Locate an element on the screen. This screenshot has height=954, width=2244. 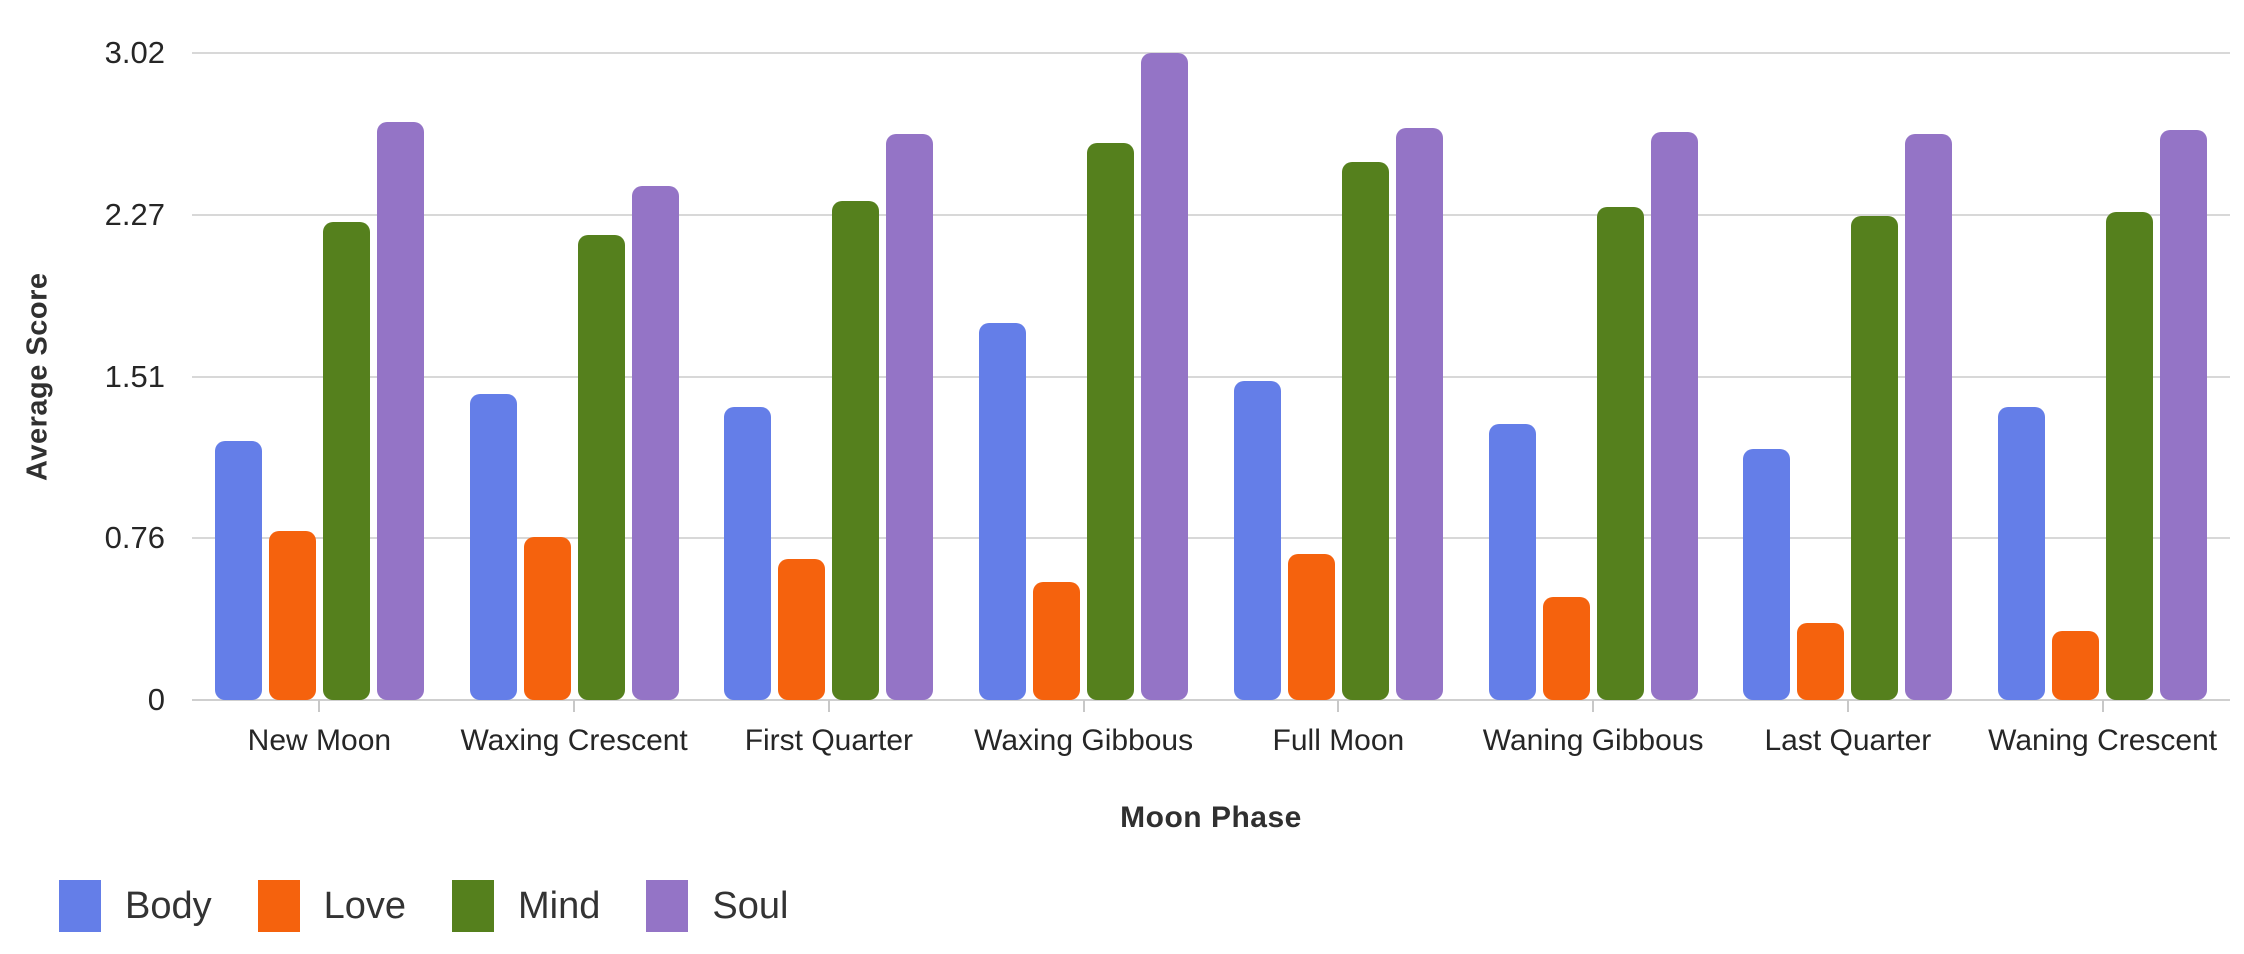
x-tick-label: Full Moon is located at coordinates (1338, 740).